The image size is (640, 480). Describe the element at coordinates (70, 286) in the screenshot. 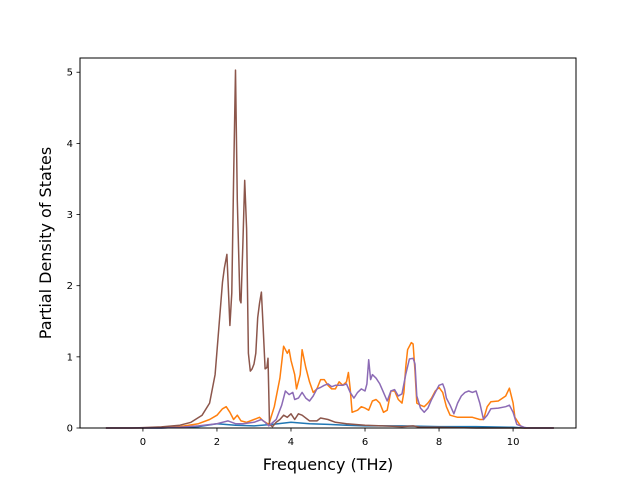

I see `y-tick-label: 2` at that location.